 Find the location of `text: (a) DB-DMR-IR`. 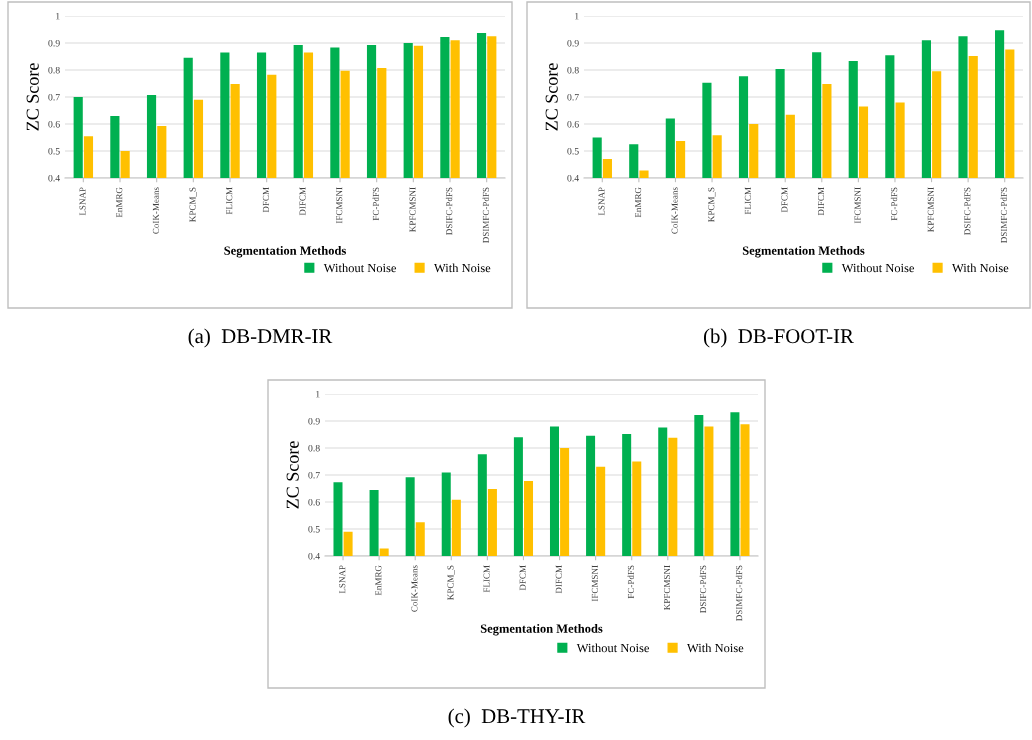

text: (a) DB-DMR-IR is located at coordinates (260, 338).